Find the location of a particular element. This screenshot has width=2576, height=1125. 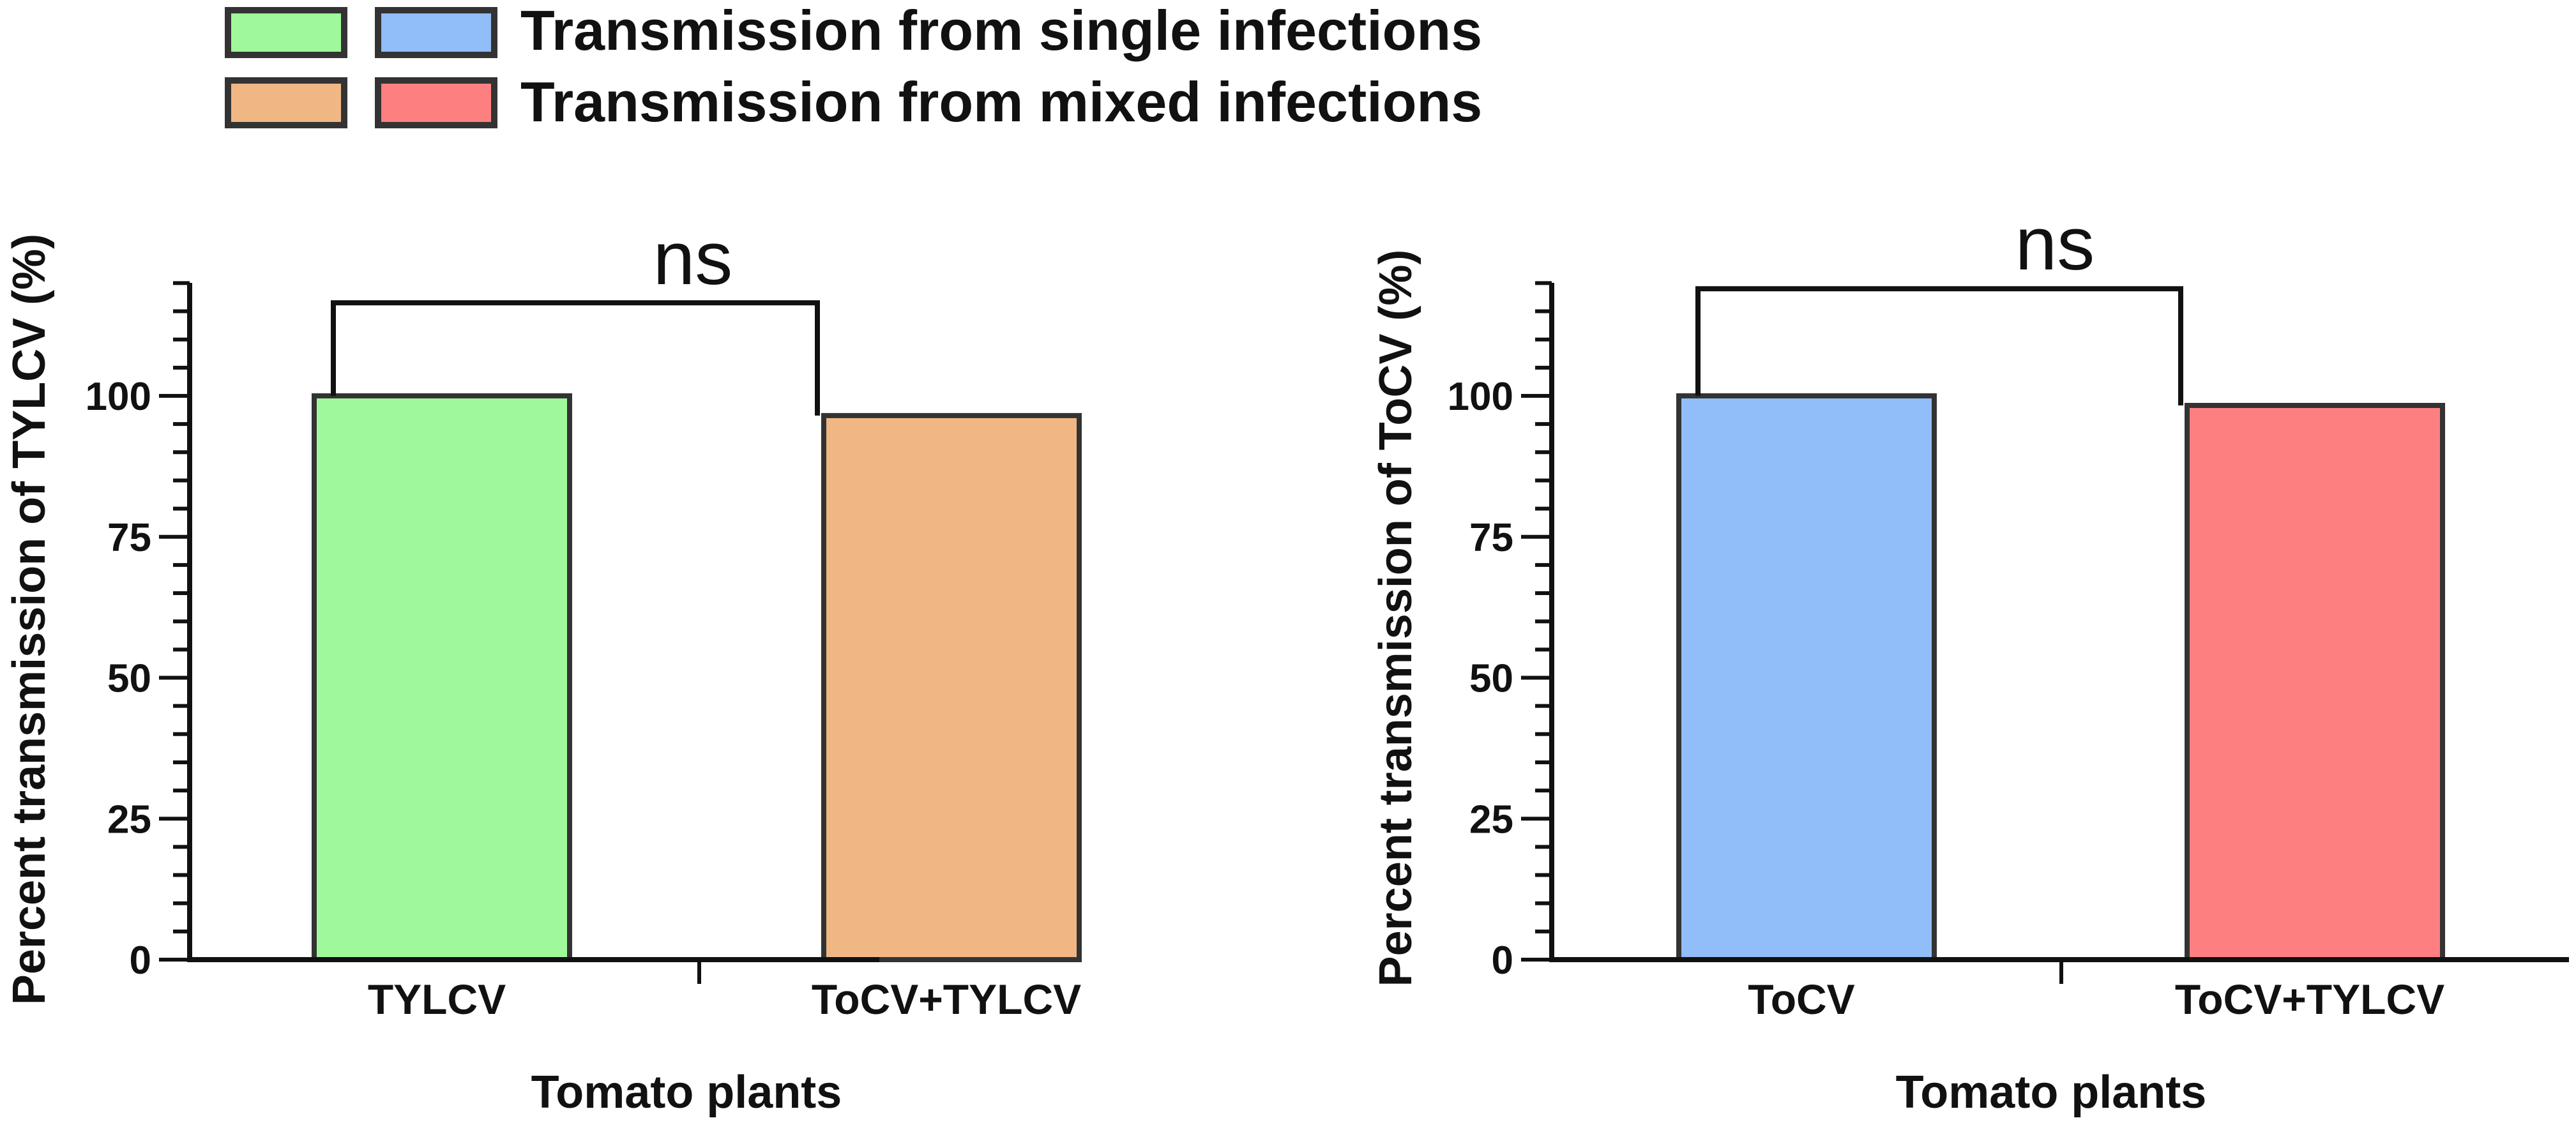

bar-tylcv is located at coordinates (442, 678).